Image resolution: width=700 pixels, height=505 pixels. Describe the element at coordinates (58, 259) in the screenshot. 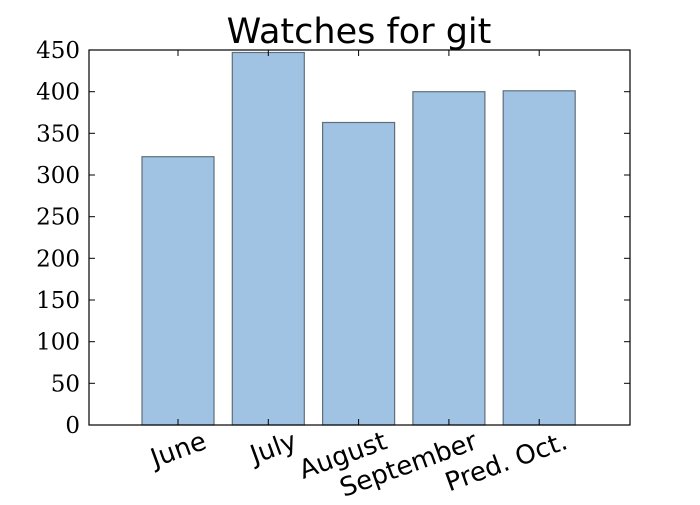

I see `y-tick-label: 200` at that location.